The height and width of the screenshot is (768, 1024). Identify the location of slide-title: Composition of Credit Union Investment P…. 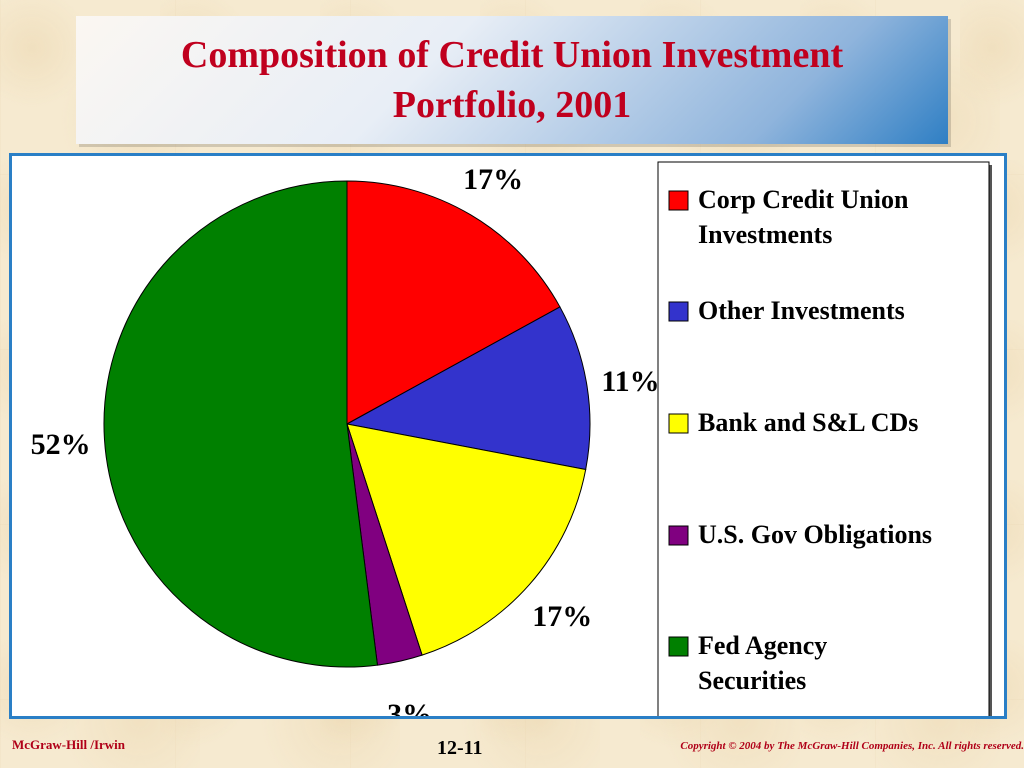
(512, 80).